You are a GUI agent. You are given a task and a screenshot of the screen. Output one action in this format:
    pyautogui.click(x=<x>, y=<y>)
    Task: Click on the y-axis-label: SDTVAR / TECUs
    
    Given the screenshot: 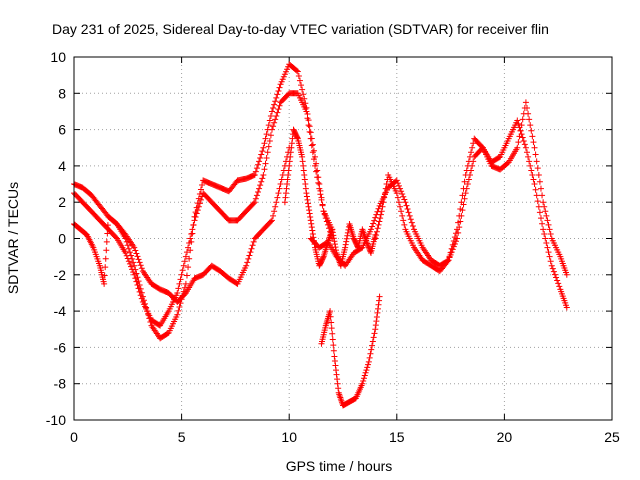 What is the action you would take?
    pyautogui.click(x=13, y=238)
    